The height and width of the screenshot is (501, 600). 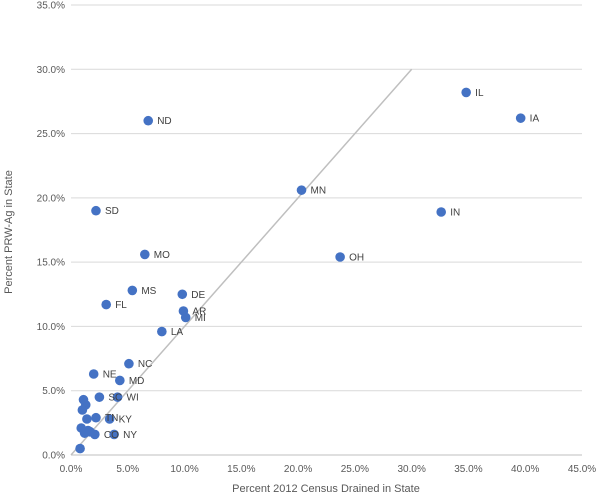 I want to click on point-label: LA, so click(x=177, y=332).